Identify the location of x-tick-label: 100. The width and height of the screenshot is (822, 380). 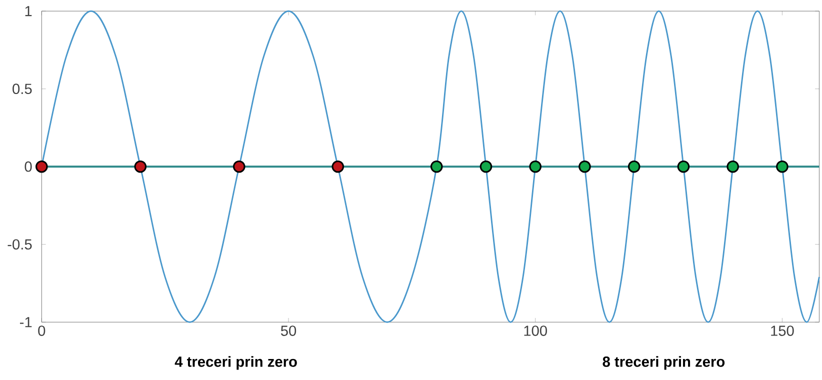
(535, 330).